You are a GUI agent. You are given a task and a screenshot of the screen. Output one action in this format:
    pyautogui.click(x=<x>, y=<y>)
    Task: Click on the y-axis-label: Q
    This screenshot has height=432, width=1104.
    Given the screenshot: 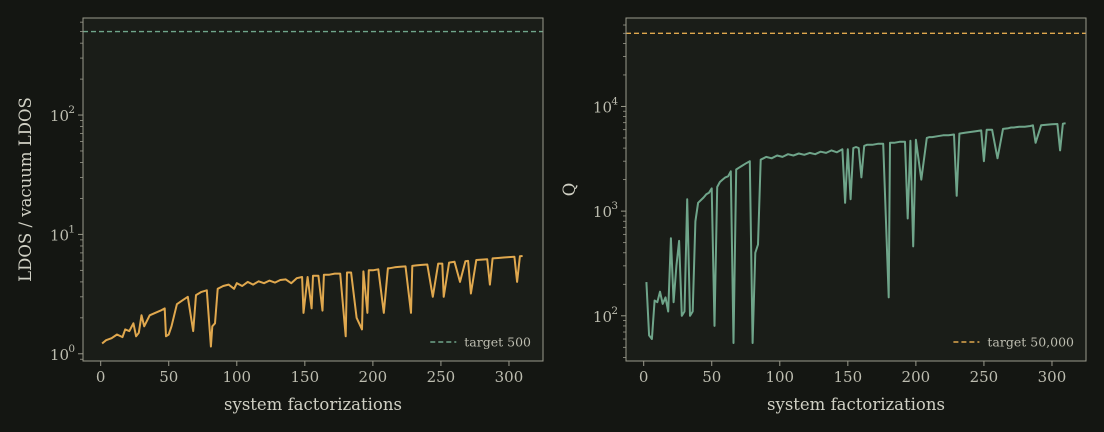 What is the action you would take?
    pyautogui.click(x=569, y=190)
    